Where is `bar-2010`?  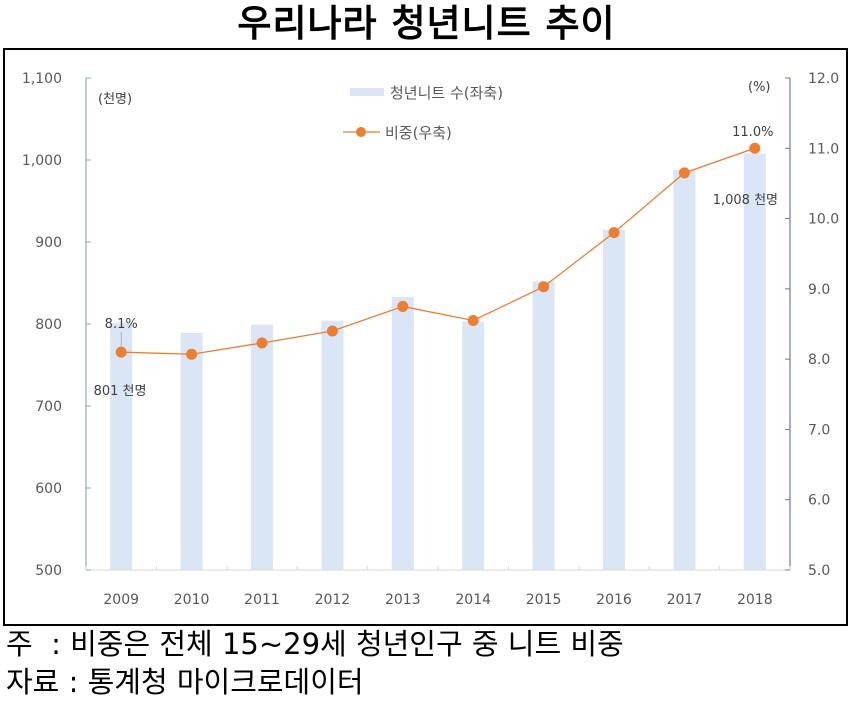 bar-2010 is located at coordinates (191, 451).